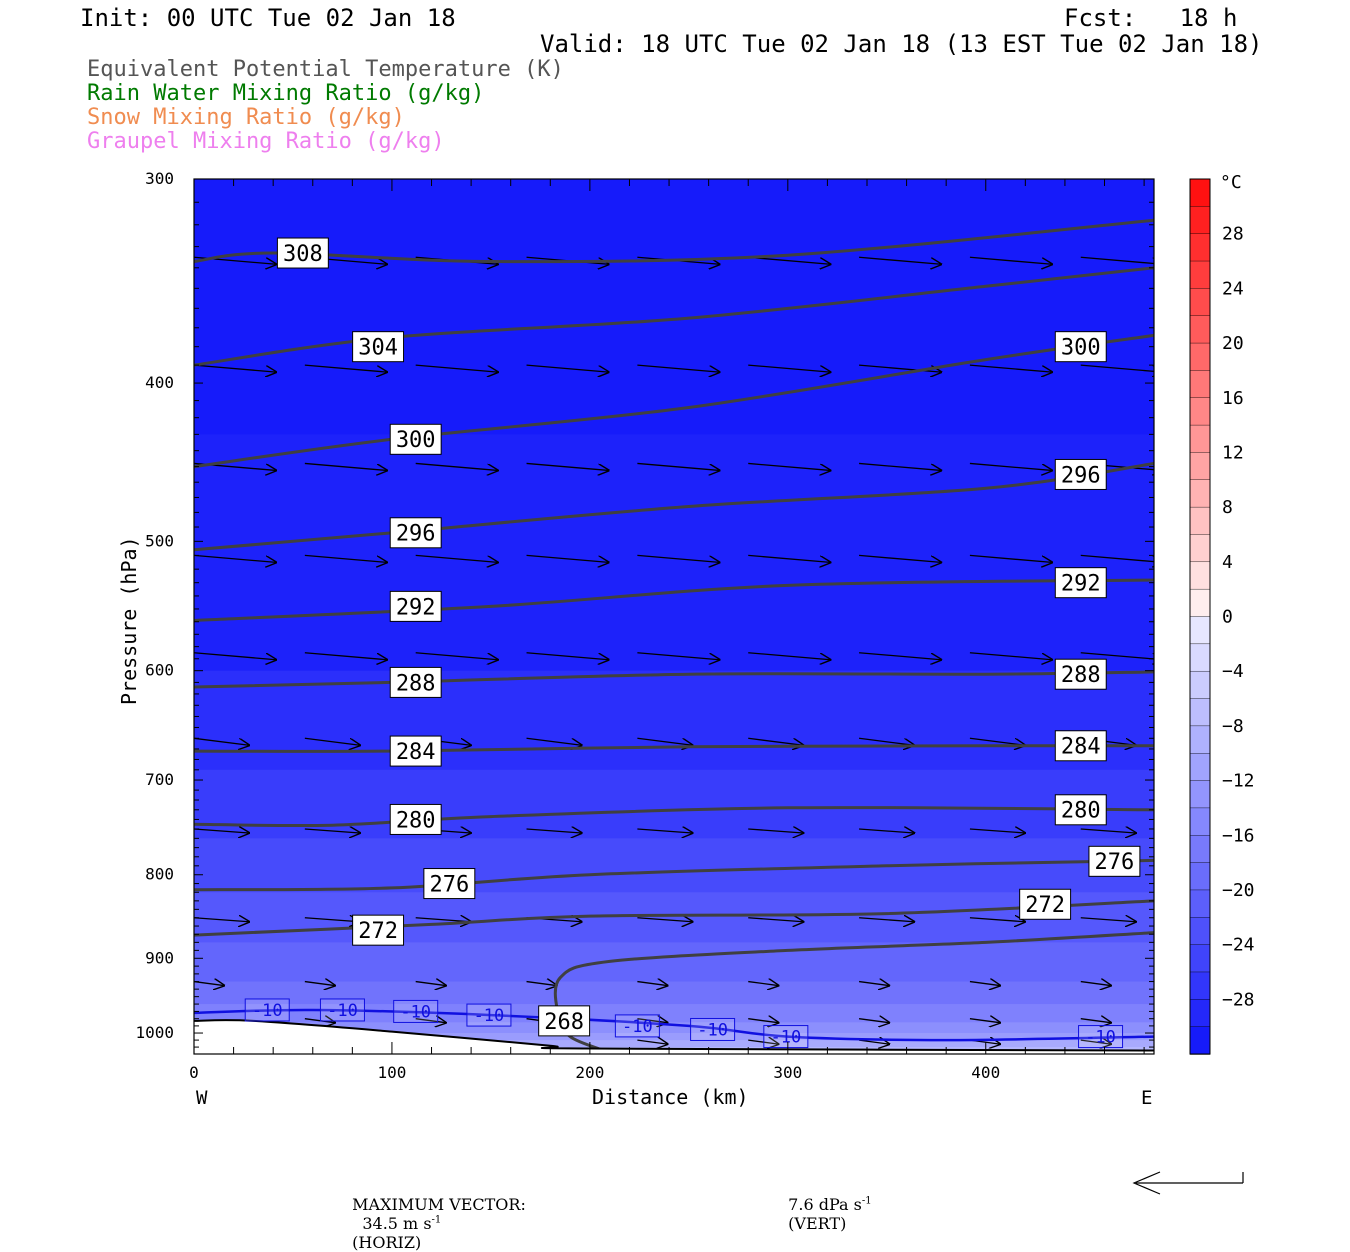 The image size is (1350, 1252). What do you see at coordinates (159, 540) in the screenshot?
I see `y-tick-label: 500` at bounding box center [159, 540].